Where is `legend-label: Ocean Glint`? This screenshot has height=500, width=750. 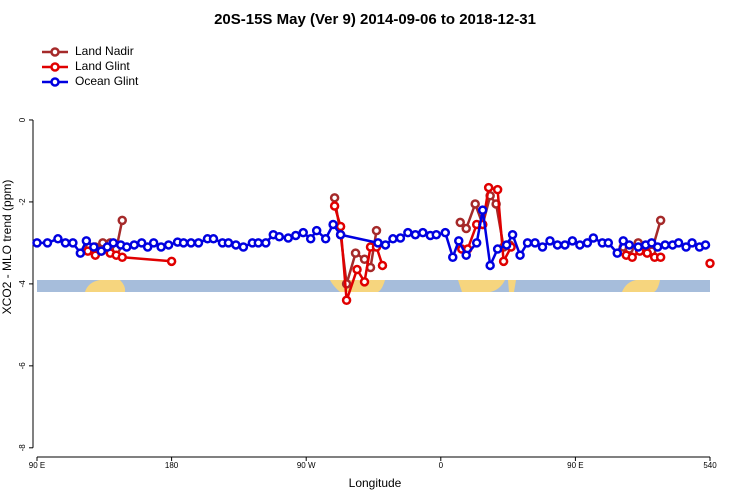 legend-label: Ocean Glint is located at coordinates (107, 81).